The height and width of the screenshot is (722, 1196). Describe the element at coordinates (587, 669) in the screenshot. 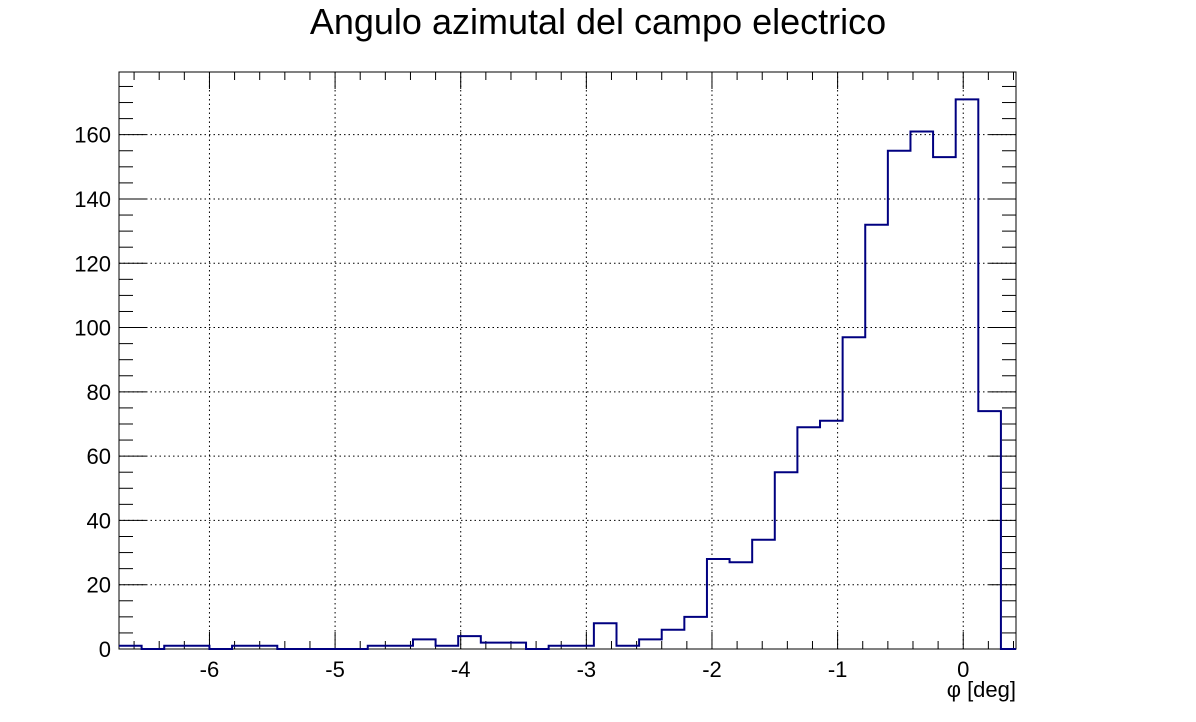

I see `x-tick-label: -3` at that location.